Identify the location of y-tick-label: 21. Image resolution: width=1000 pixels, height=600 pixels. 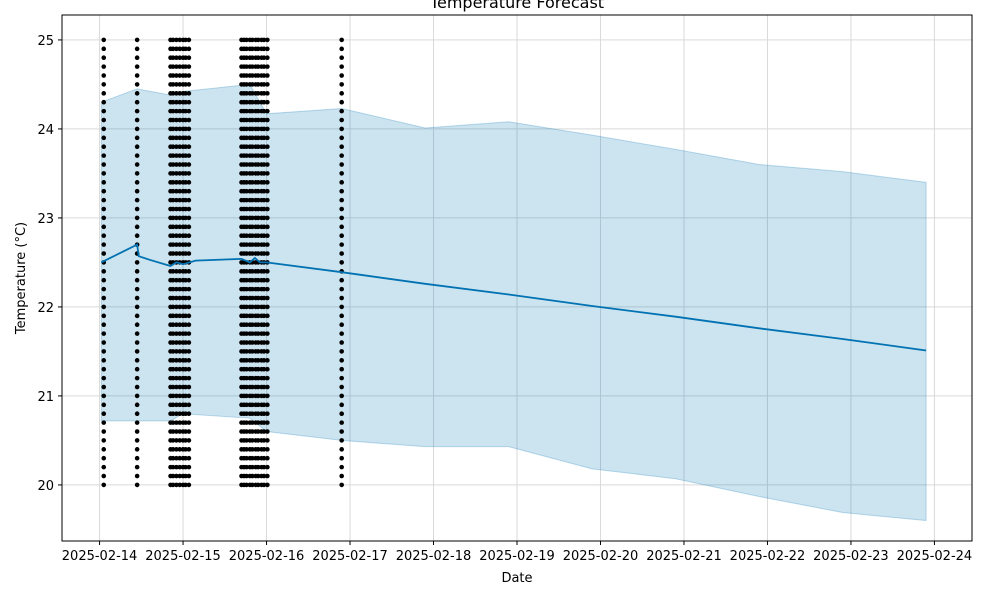
(45, 397).